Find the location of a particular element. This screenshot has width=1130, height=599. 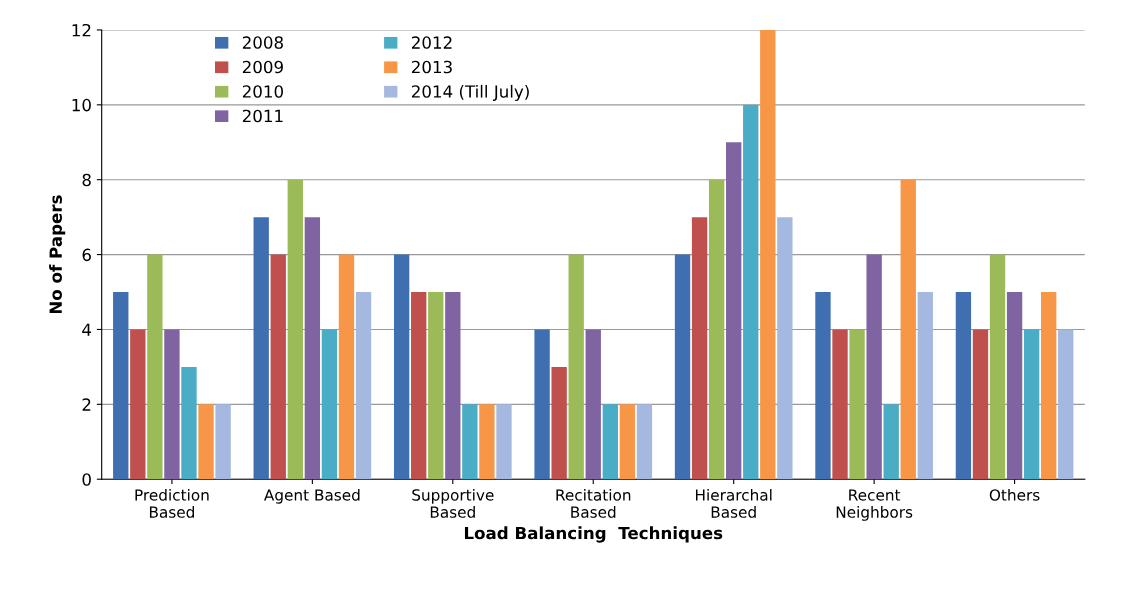

y-axis-title: No of Papers is located at coordinates (57, 254).